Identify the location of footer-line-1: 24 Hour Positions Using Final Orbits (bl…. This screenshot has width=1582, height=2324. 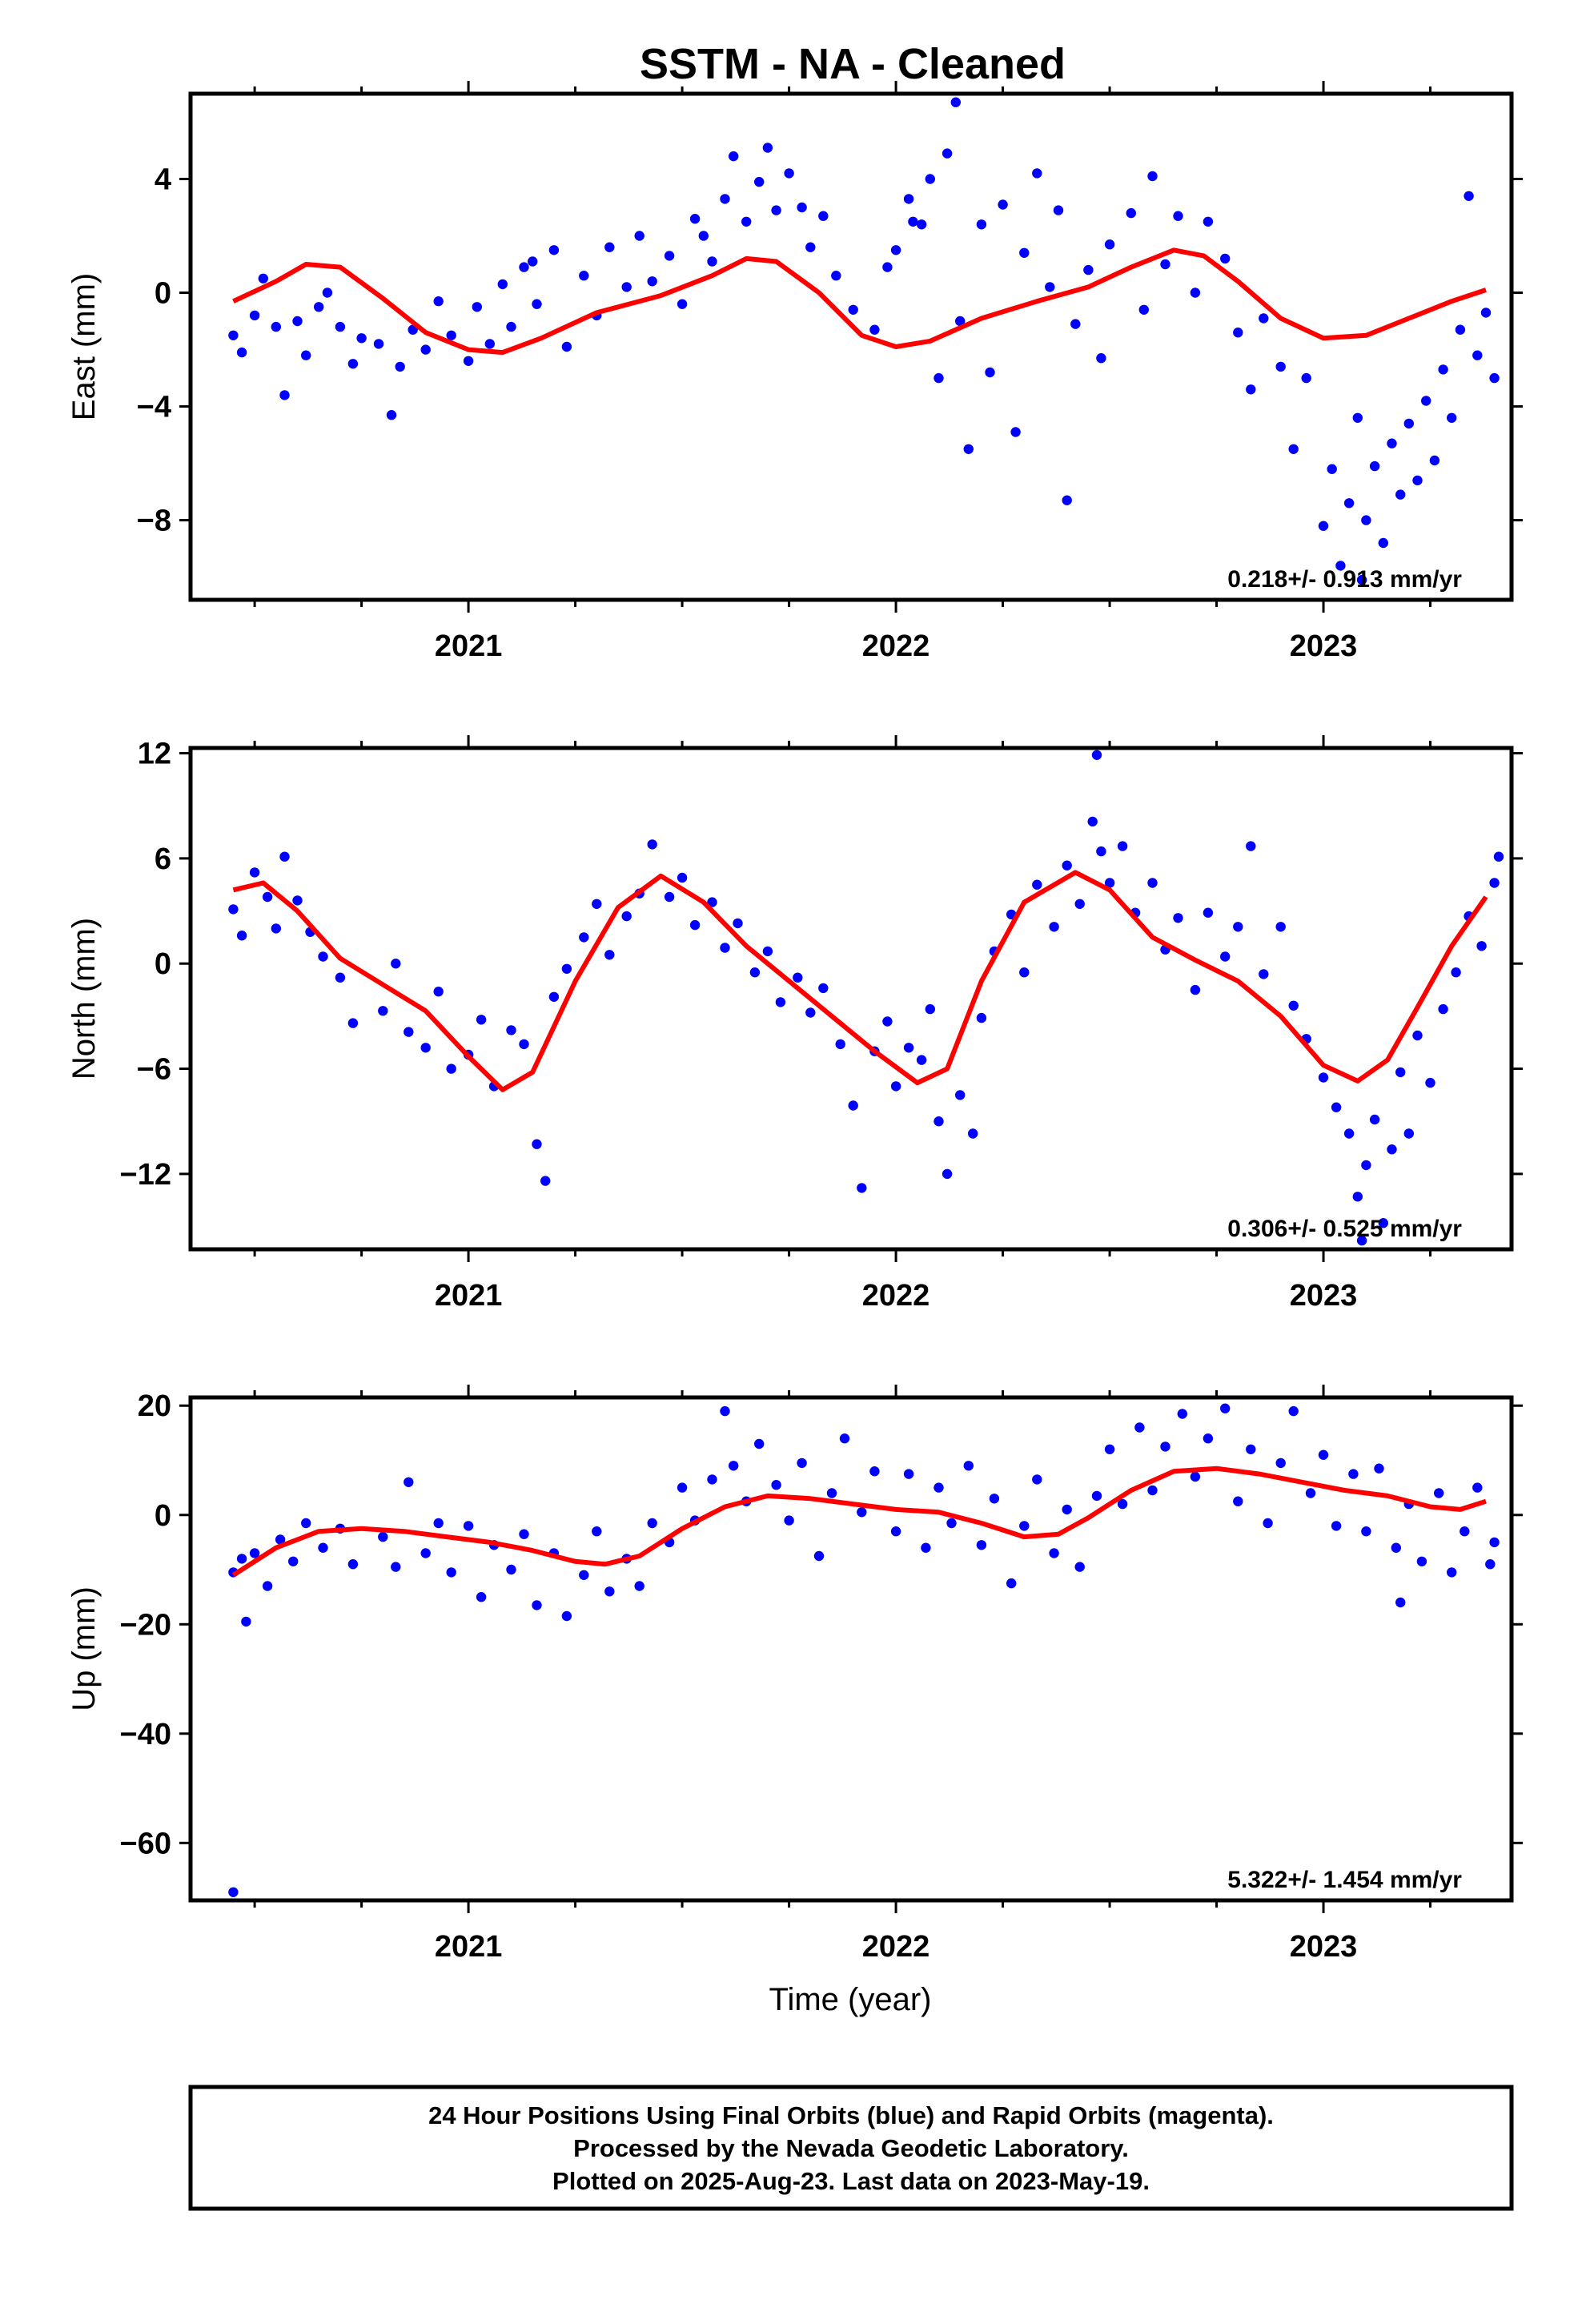
(851, 2115).